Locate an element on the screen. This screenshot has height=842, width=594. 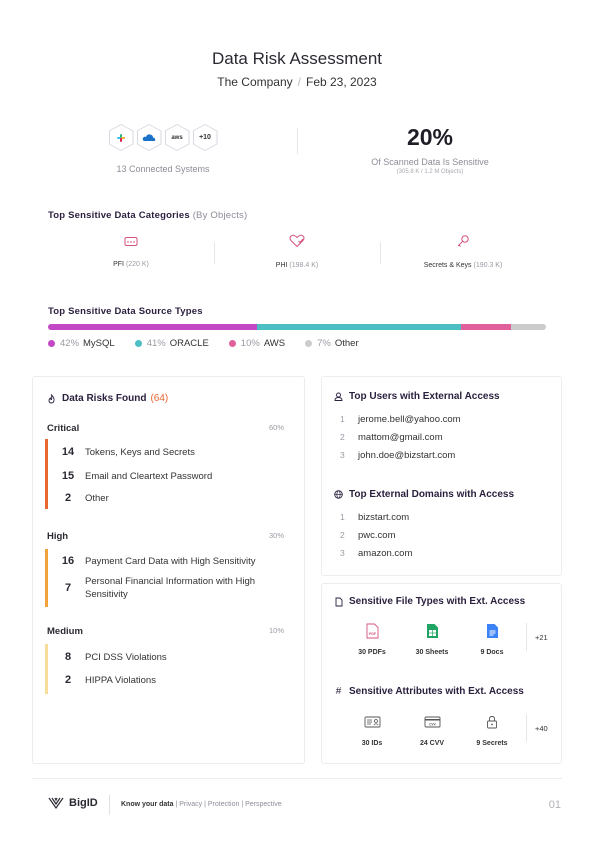
legend-item: 7% Other is located at coordinates (332, 343).